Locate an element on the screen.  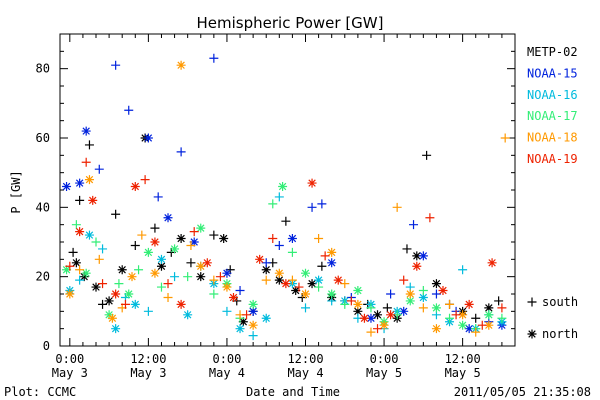
y-tick-label: 0 is located at coordinates (46, 346).